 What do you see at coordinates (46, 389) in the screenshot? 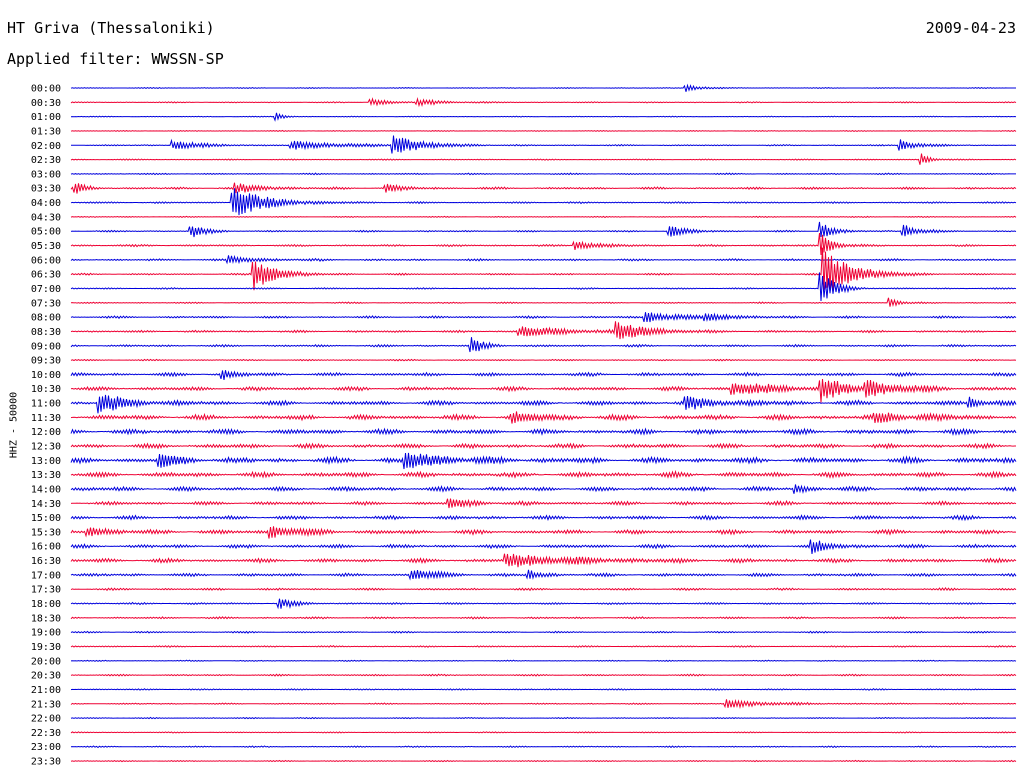
I see `row-label-21: 10:30` at bounding box center [46, 389].